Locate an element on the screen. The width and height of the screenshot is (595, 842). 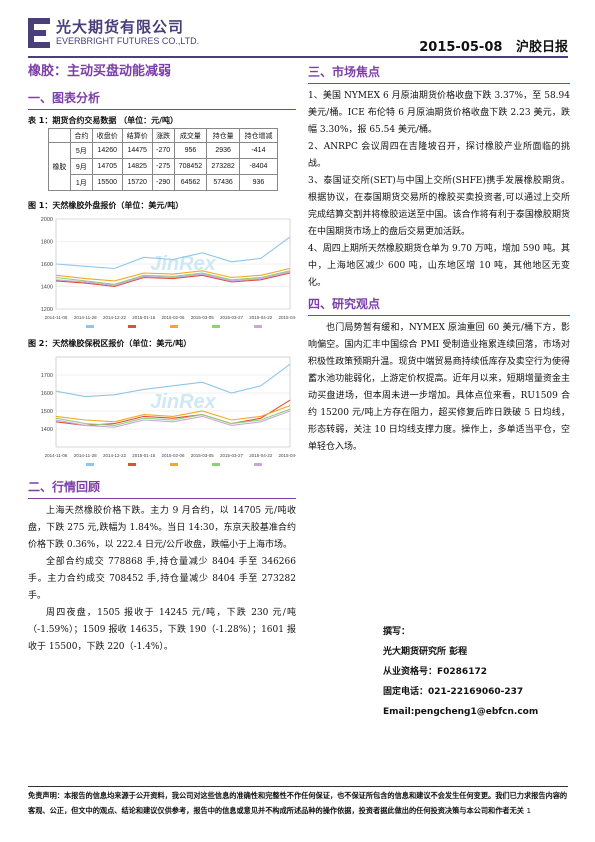
table-header-row: 合约 收盘价 结算价 涨跌 成交量 持仓量 持仓增减 is located at coordinates (163, 135).